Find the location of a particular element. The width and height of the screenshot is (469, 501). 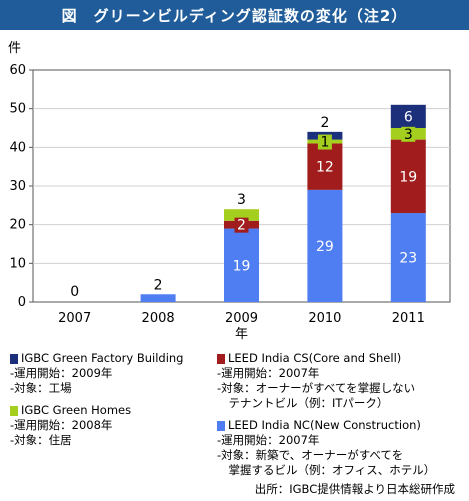

legend-label-cs: LEED India CS(Core and Shell) is located at coordinates (315, 358).